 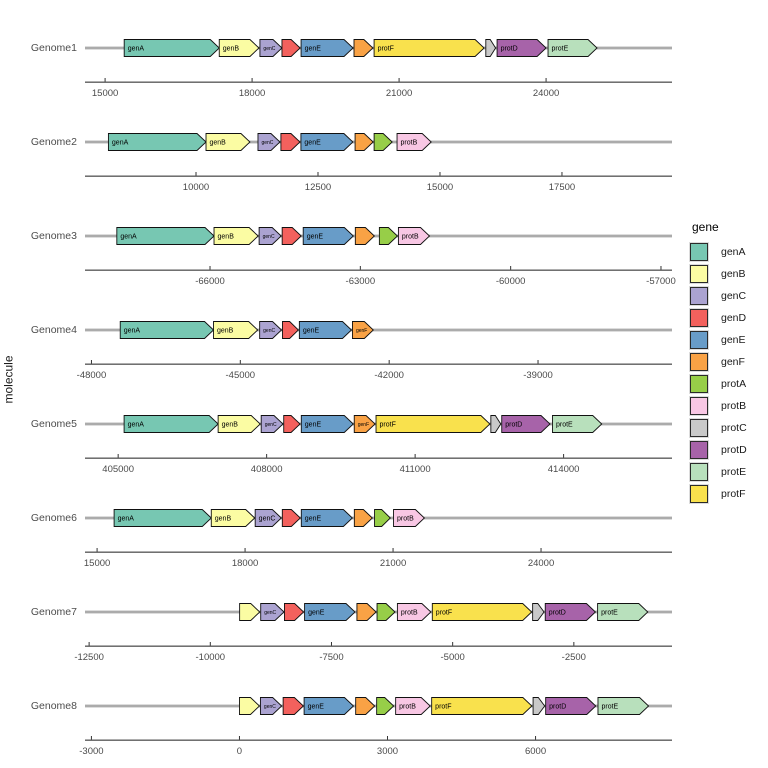 What do you see at coordinates (378, 88) in the screenshot?
I see `x-axis-Genome1: 15000 18000 21000 24000` at bounding box center [378, 88].